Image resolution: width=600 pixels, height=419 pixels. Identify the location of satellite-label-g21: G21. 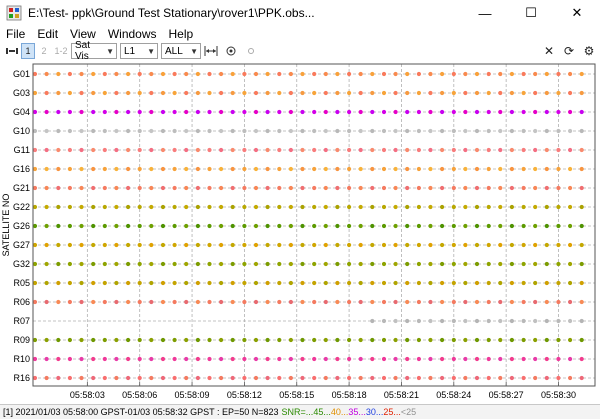
(21, 188).